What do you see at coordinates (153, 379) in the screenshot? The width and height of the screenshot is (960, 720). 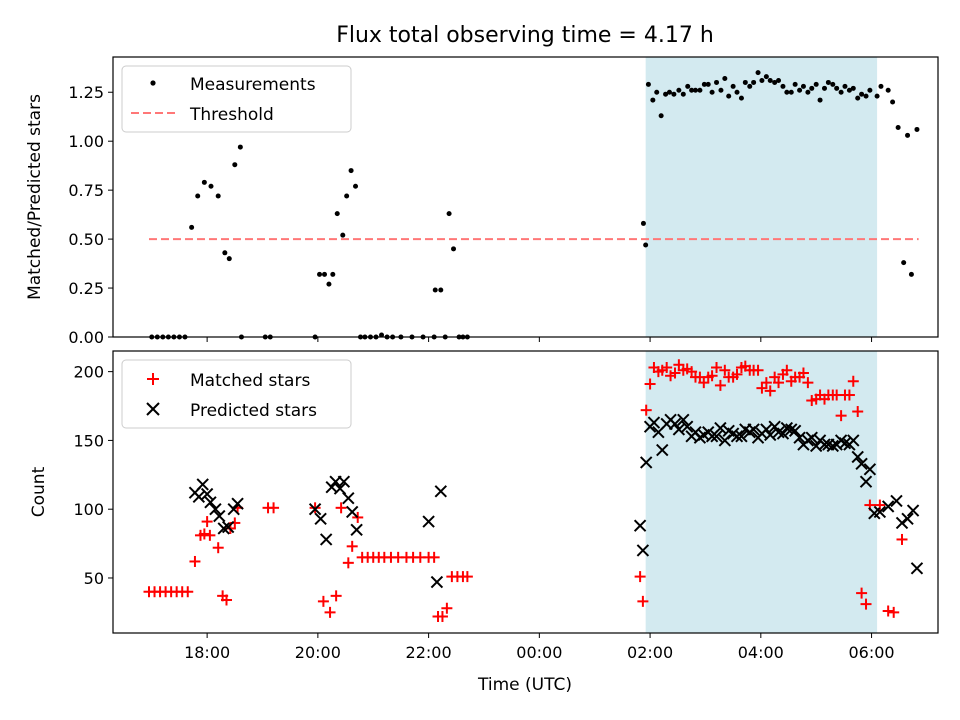 I see `legend-matched-marker` at bounding box center [153, 379].